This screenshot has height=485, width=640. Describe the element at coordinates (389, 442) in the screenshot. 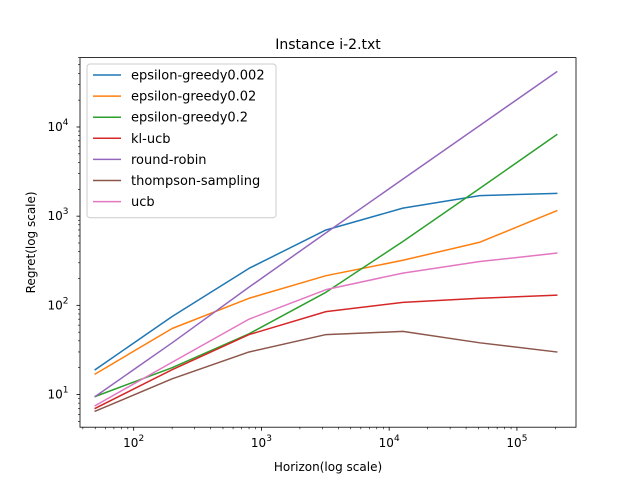

I see `x-tick-label: 10⁴` at that location.